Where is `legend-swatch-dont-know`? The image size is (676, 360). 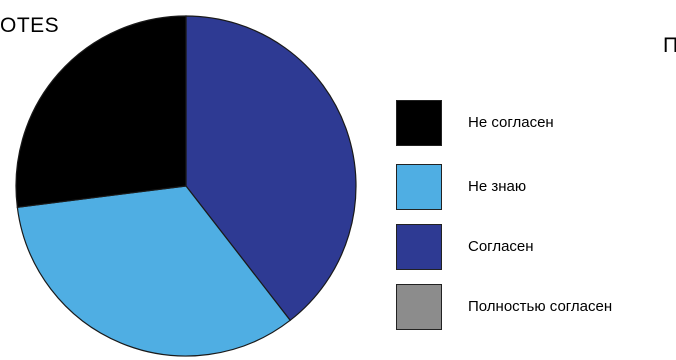
legend-swatch-dont-know is located at coordinates (419, 187).